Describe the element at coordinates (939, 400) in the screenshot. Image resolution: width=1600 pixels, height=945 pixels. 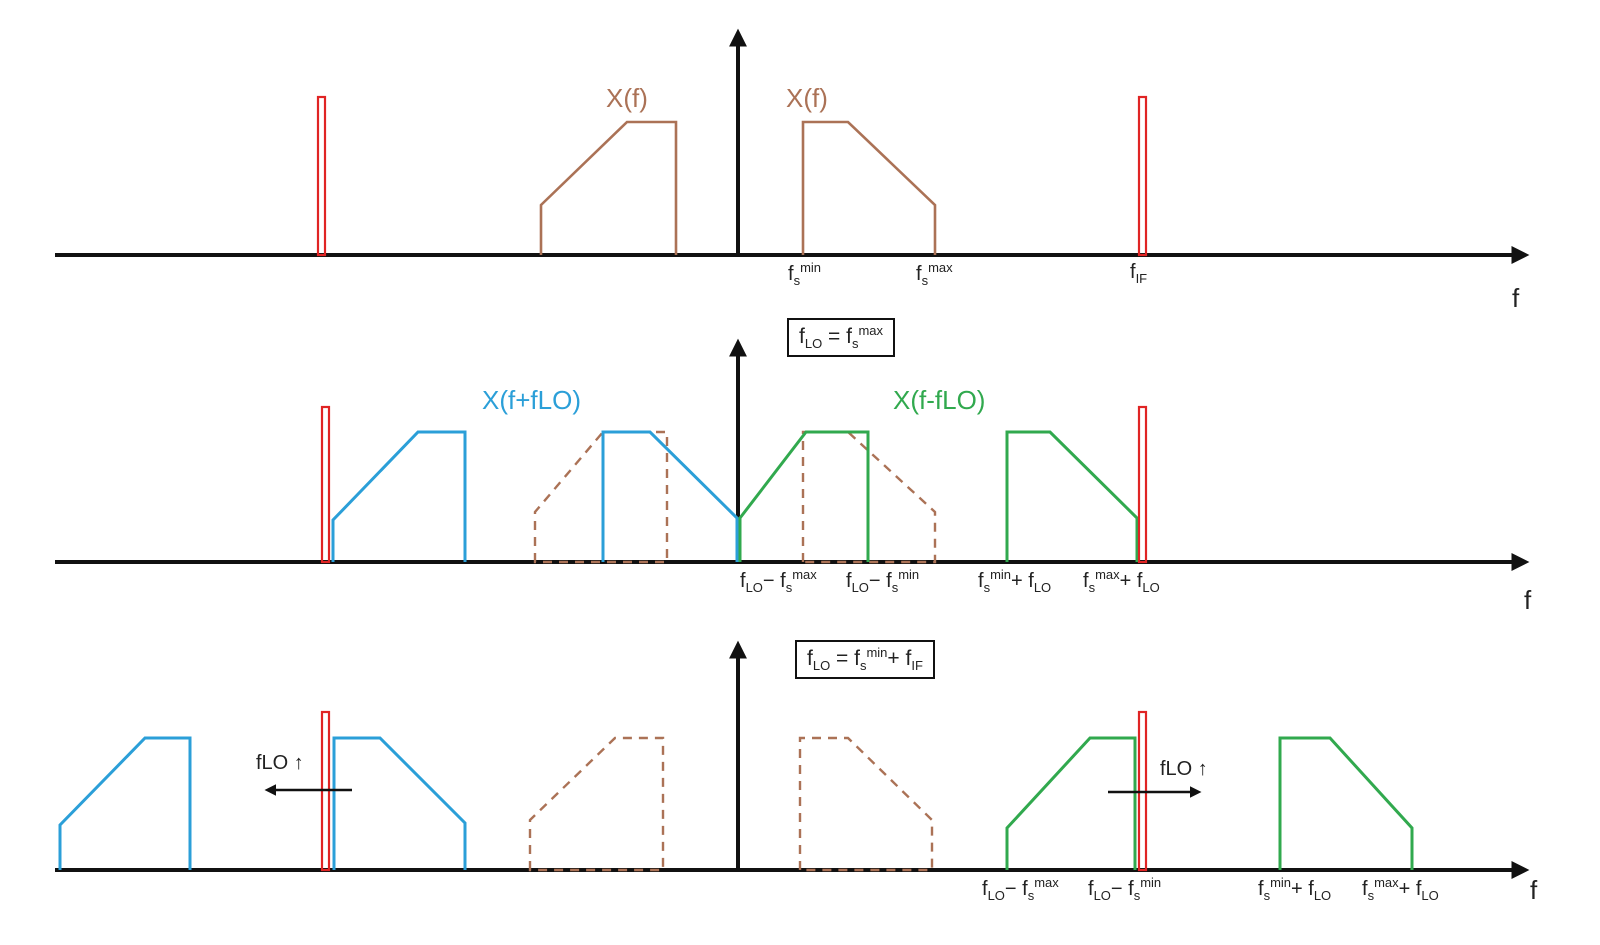
I see `label-x-f-minus-flo: X(f-fLO)` at that location.